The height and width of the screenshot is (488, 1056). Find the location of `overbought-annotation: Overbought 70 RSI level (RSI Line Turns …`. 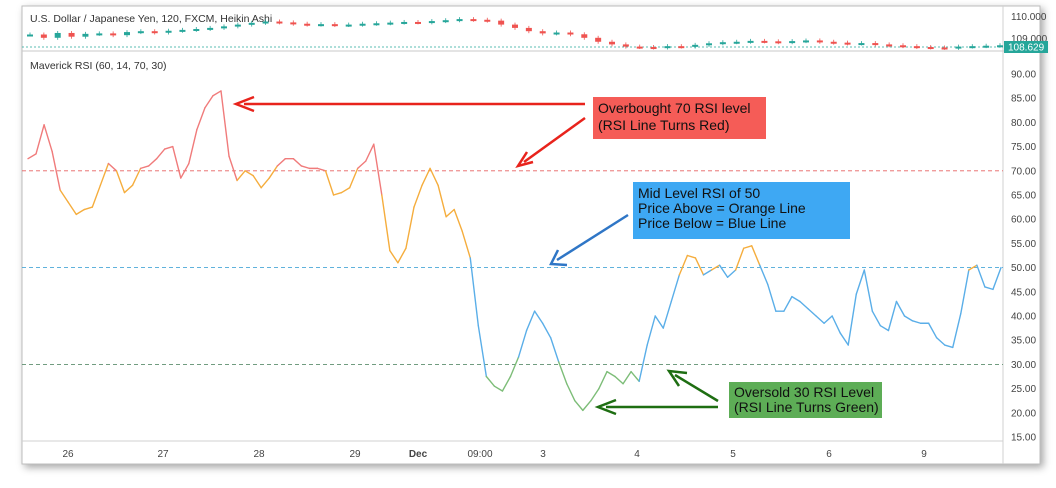

overbought-annotation: Overbought 70 RSI level (RSI Line Turns … is located at coordinates (499, 132).